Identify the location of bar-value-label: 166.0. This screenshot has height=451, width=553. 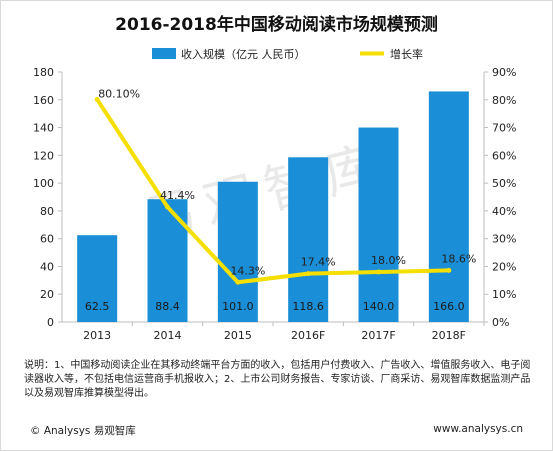
(449, 306).